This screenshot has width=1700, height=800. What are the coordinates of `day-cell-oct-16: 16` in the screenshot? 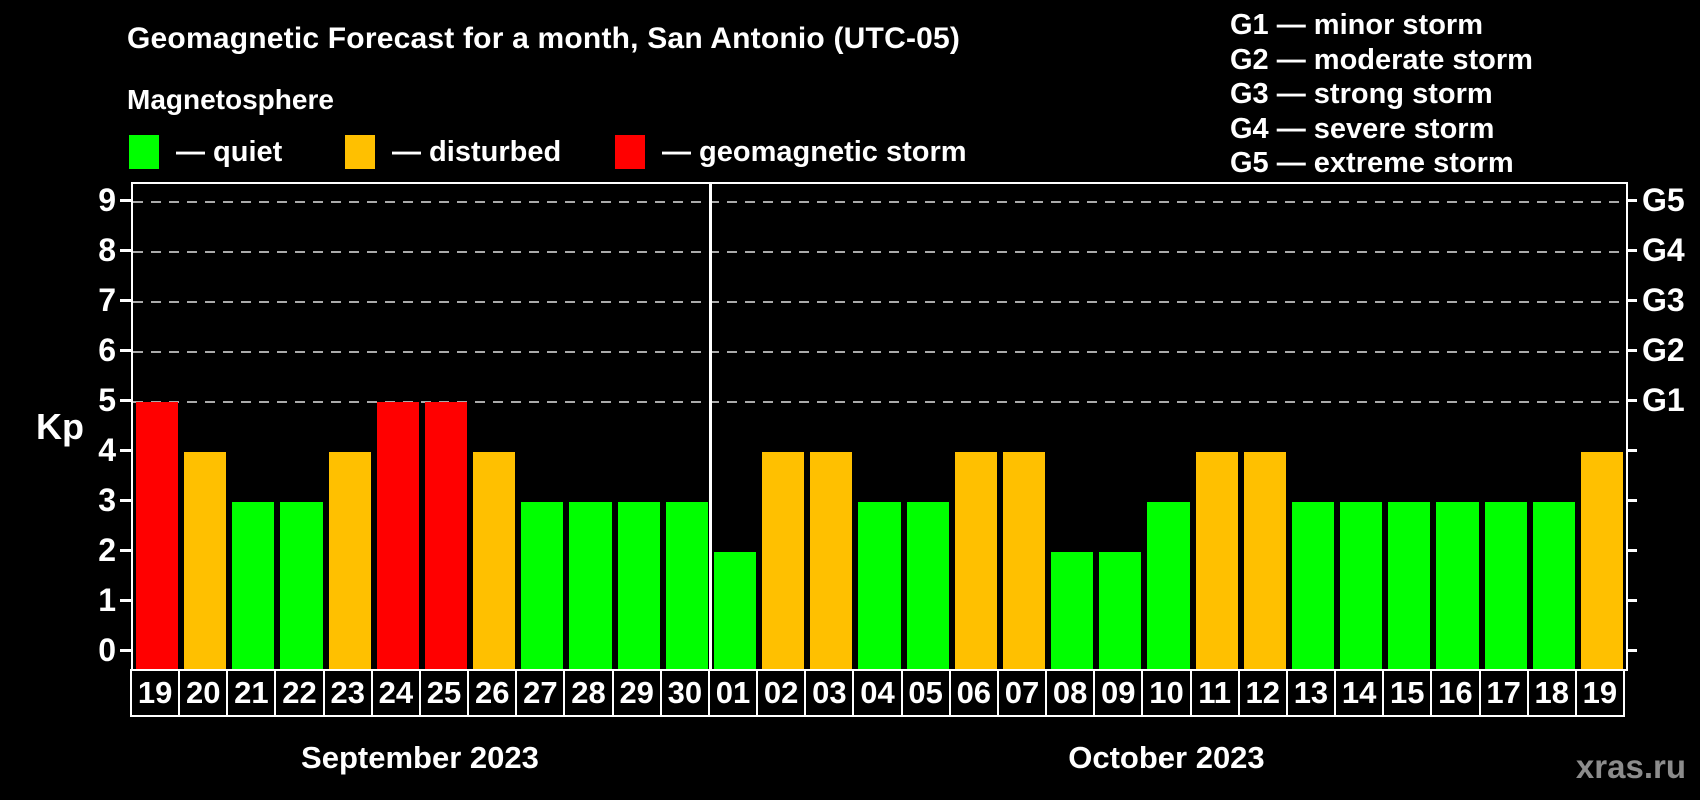 It's located at (1455, 693).